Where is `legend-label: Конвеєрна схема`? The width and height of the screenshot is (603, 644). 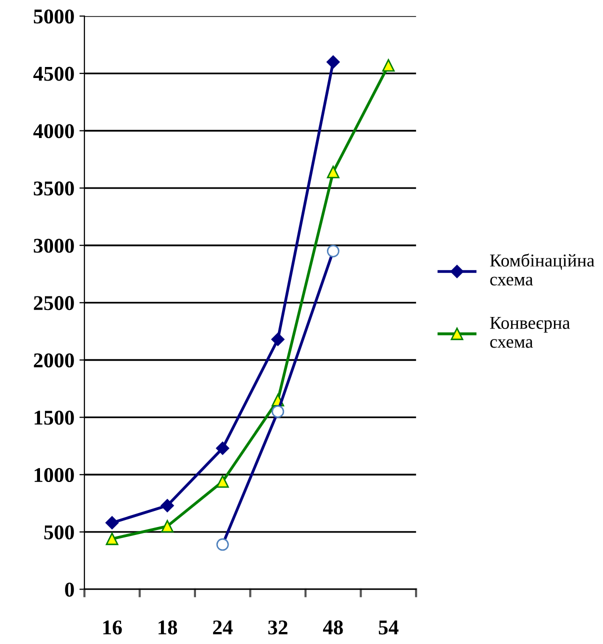 legend-label: Конвеєрна схема is located at coordinates (530, 332).